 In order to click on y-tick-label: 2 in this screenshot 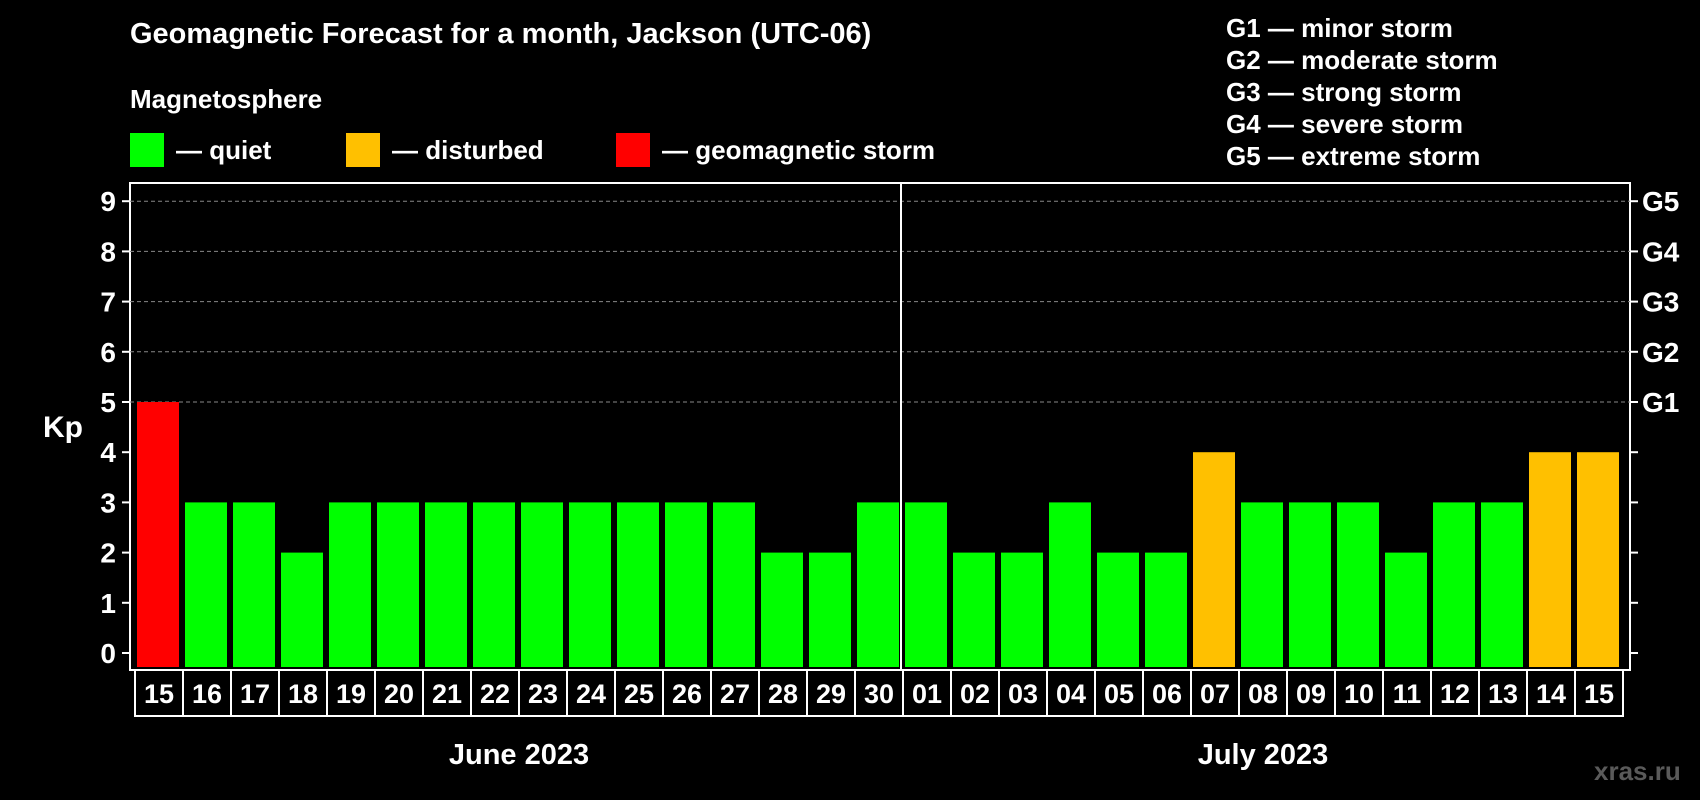, I will do `click(108, 553)`.